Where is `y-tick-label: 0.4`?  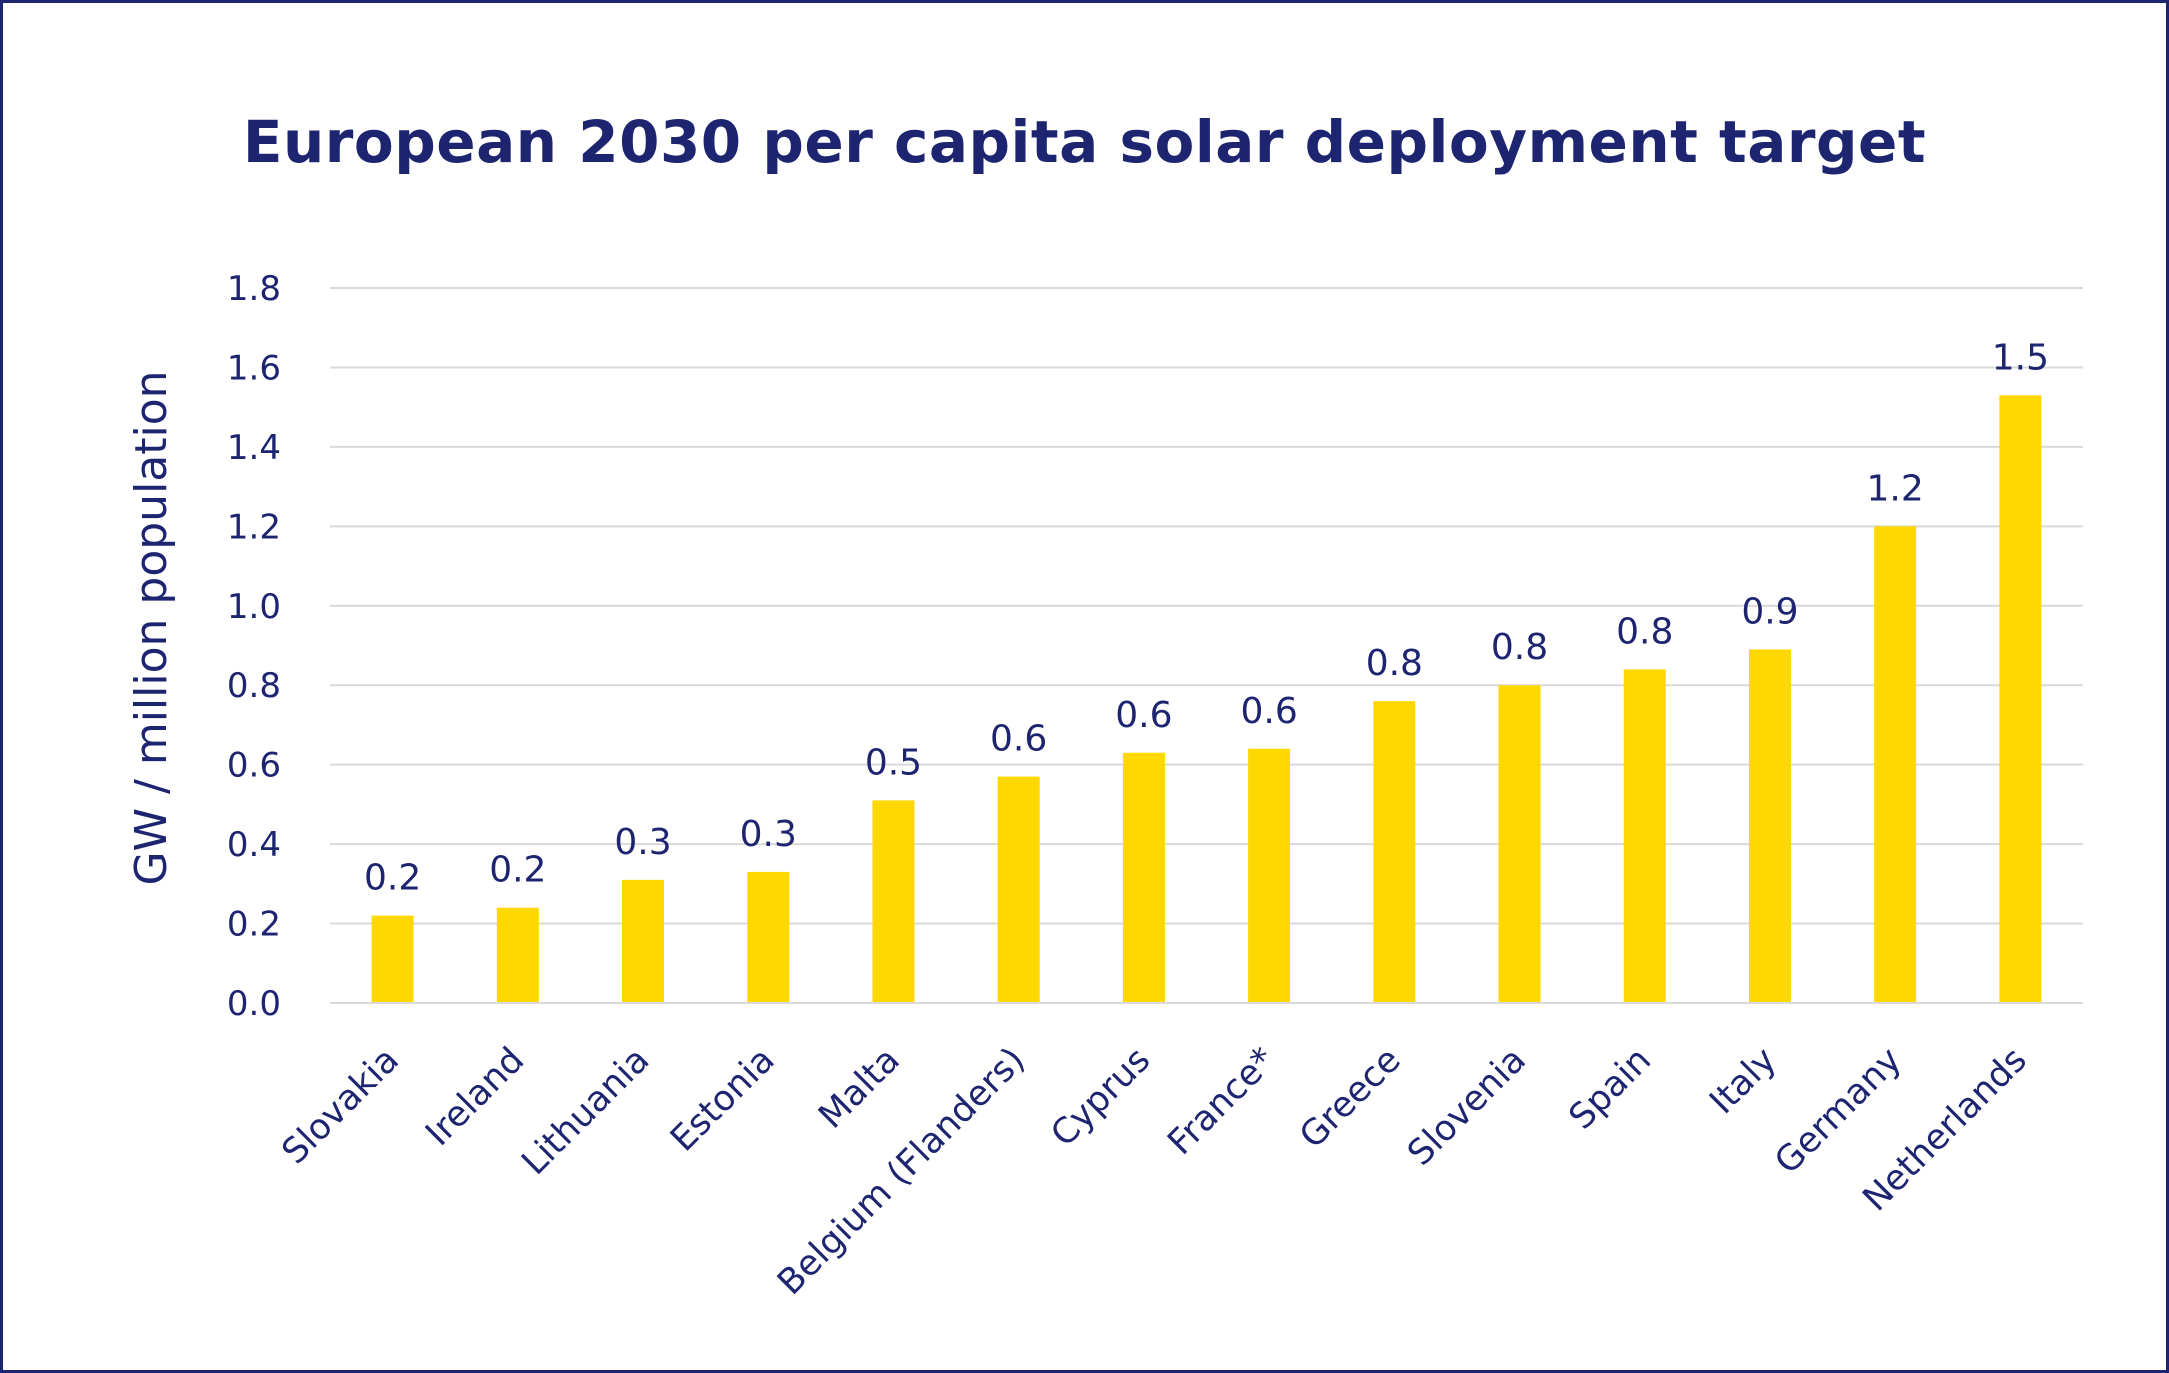
y-tick-label: 0.4 is located at coordinates (254, 845).